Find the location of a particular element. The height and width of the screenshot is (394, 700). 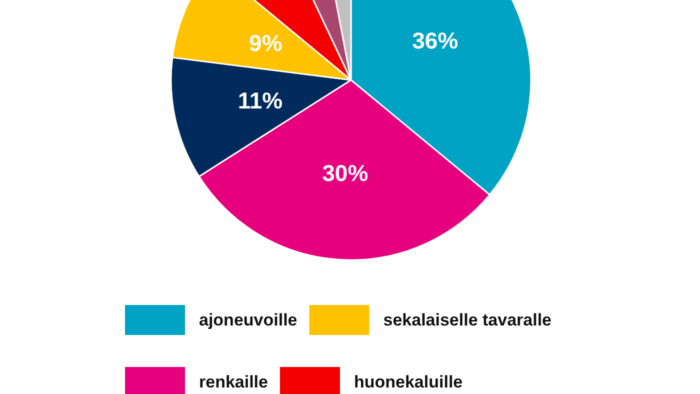

data-label: 30% is located at coordinates (345, 173).